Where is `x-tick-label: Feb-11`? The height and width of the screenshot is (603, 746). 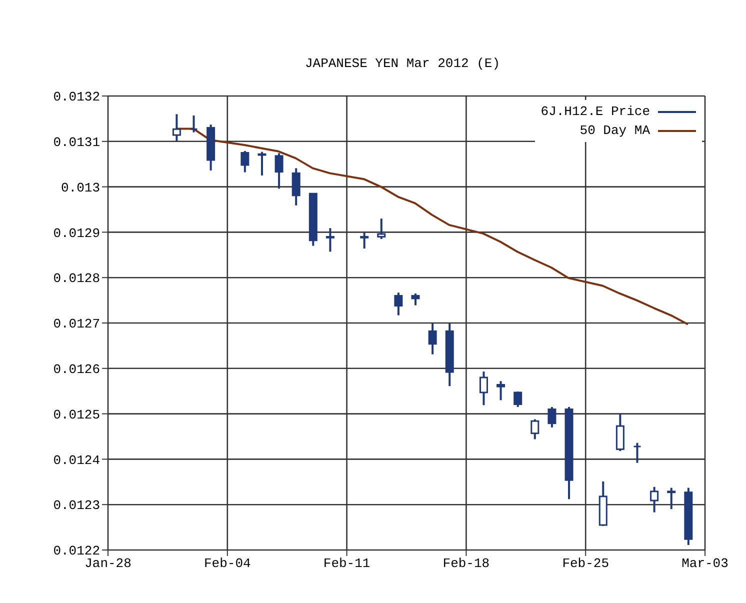 x-tick-label: Feb-11 is located at coordinates (346, 564).